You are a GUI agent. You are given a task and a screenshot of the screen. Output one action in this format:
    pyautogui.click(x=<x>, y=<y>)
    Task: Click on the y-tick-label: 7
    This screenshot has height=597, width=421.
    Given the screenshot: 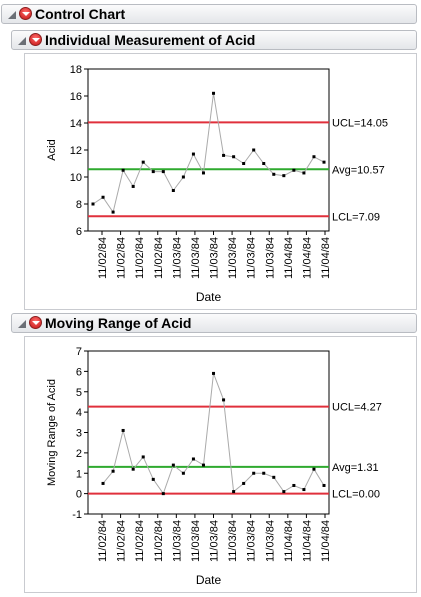 What is the action you would take?
    pyautogui.click(x=79, y=352)
    